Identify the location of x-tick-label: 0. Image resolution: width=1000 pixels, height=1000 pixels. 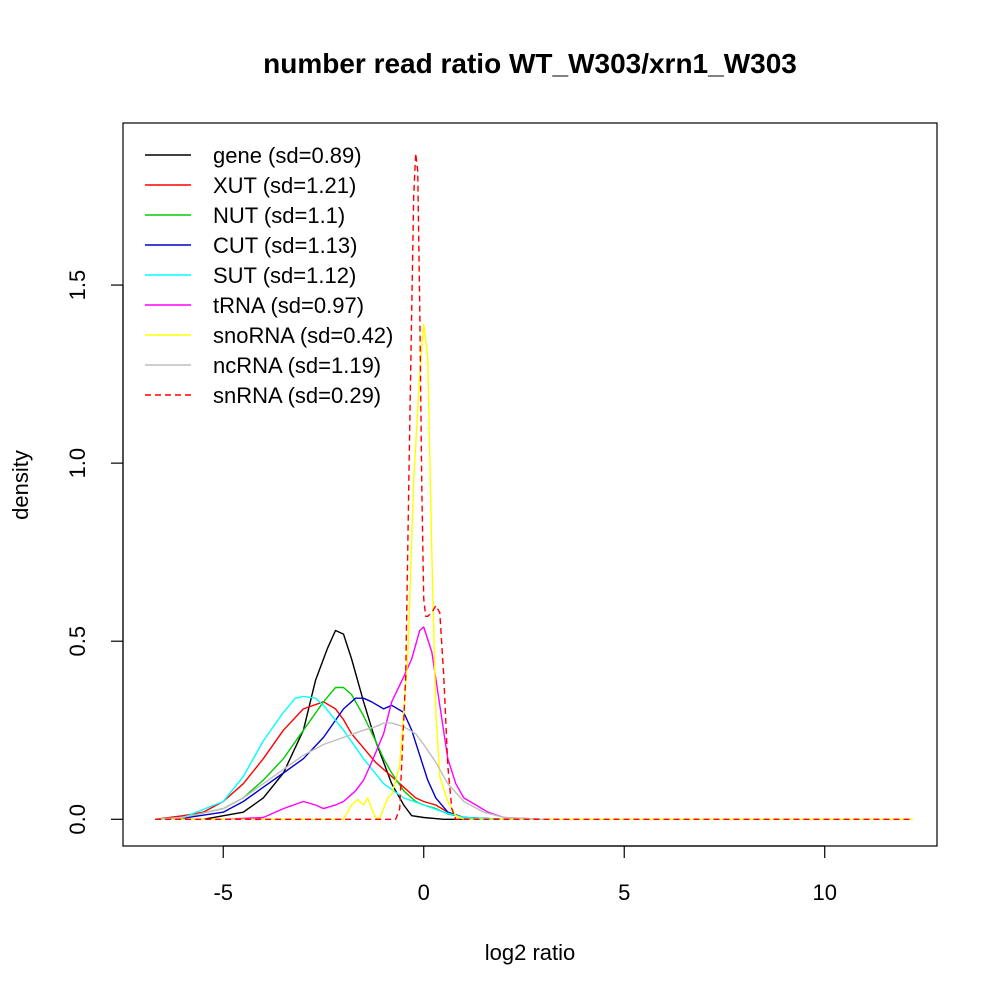
(424, 892).